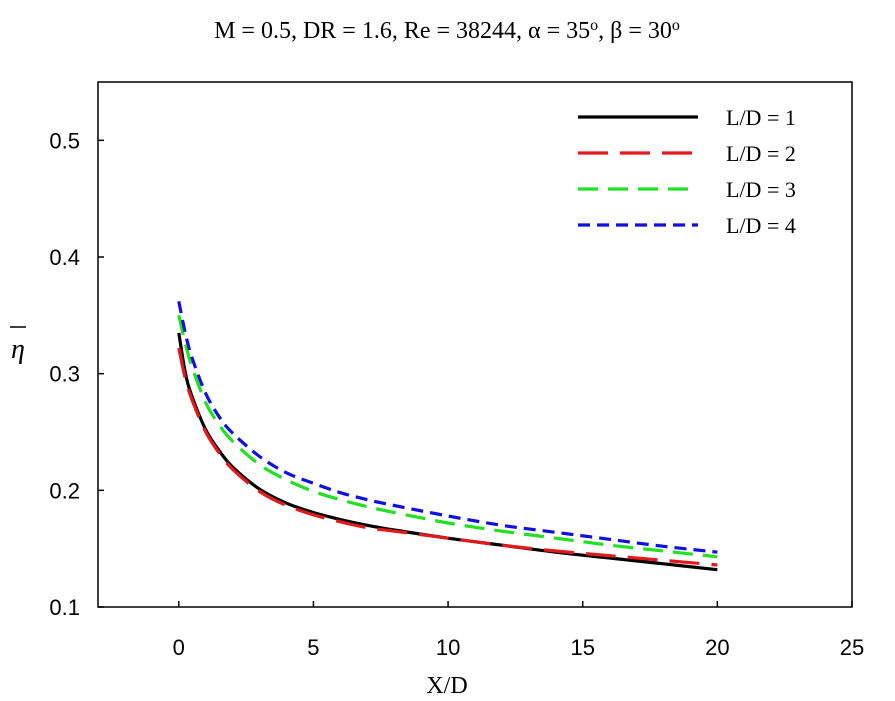 This screenshot has width=895, height=701. Describe the element at coordinates (179, 647) in the screenshot. I see `x-tick-label: 0` at that location.